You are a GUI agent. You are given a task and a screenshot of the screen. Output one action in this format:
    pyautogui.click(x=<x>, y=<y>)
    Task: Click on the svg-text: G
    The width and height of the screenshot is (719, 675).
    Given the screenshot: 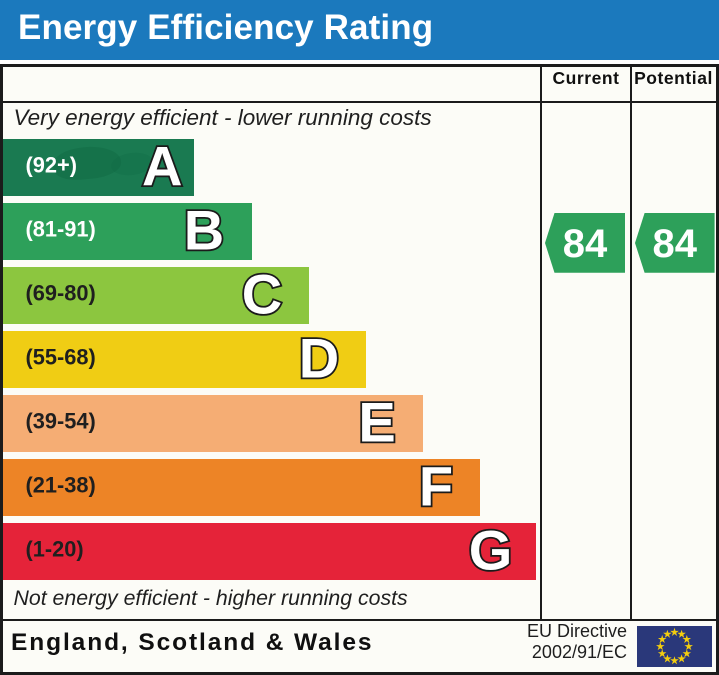 What is the action you would take?
    pyautogui.click(x=491, y=550)
    